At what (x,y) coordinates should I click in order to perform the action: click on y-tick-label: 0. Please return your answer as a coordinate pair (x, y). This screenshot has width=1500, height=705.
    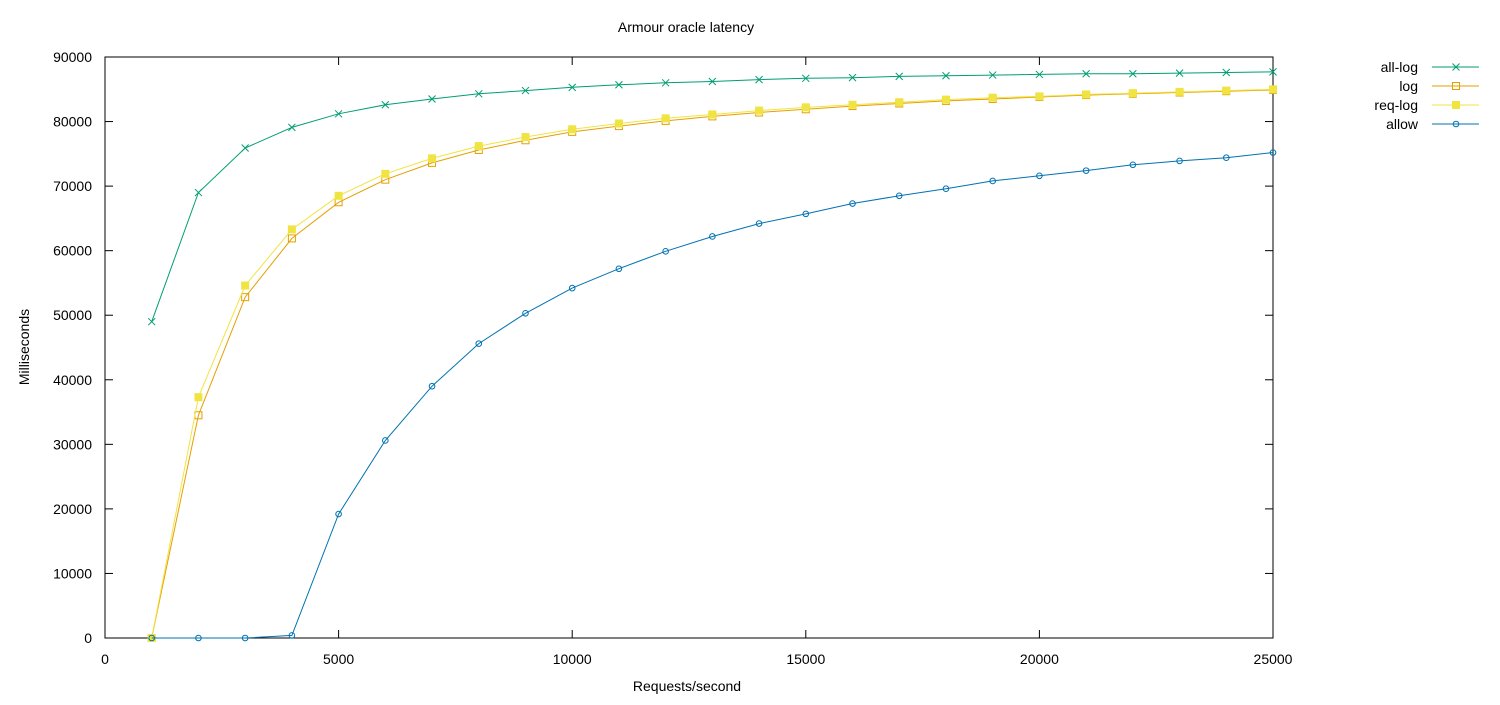
    Looking at the image, I should click on (88, 638).